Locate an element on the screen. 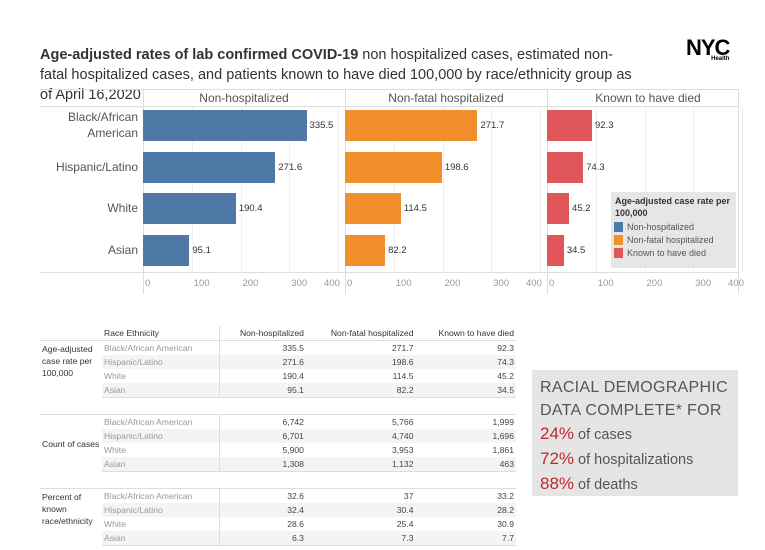  value-label: 271.6 is located at coordinates (290, 167).